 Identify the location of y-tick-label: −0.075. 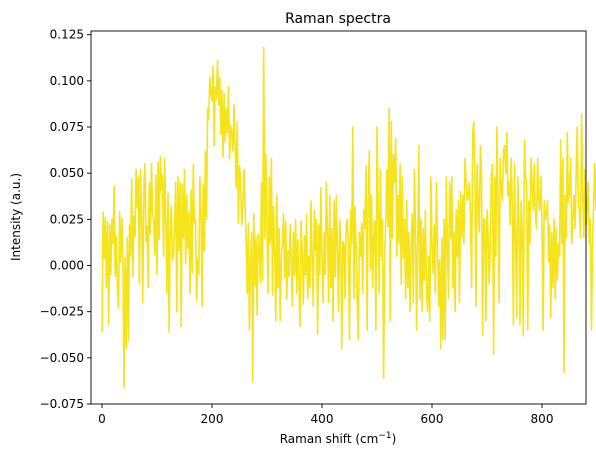
(62, 404).